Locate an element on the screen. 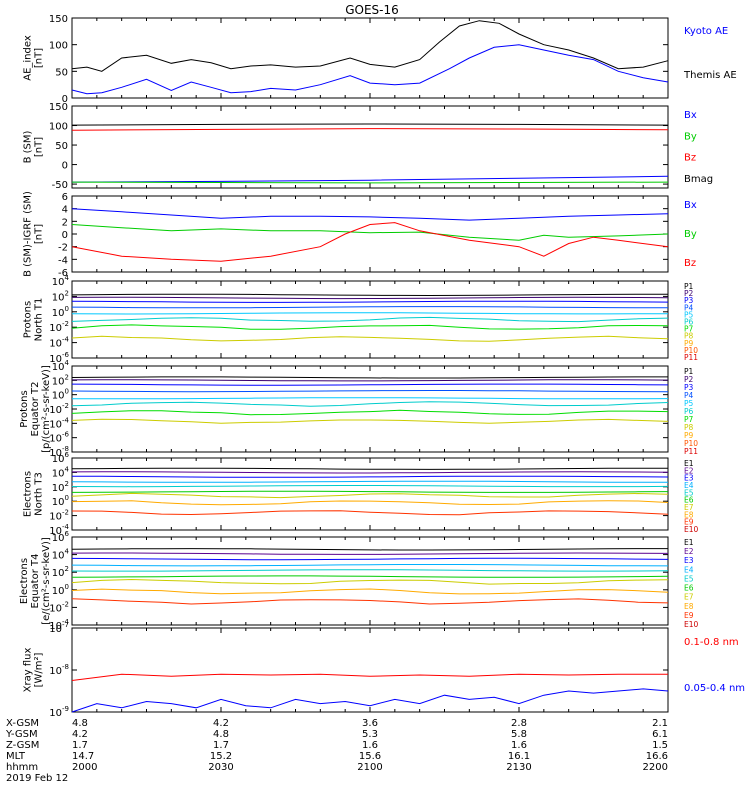 The image size is (750, 800). legend-0-05-0-4-nm: 0.05-0.4 nm is located at coordinates (714, 688).